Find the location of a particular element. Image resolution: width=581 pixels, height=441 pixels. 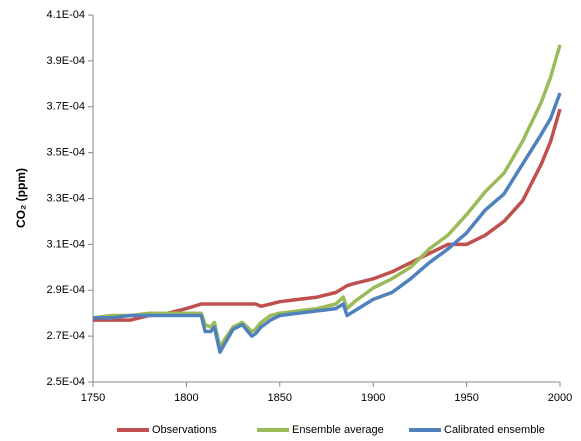

x-tick-label: 1950 is located at coordinates (466, 398).